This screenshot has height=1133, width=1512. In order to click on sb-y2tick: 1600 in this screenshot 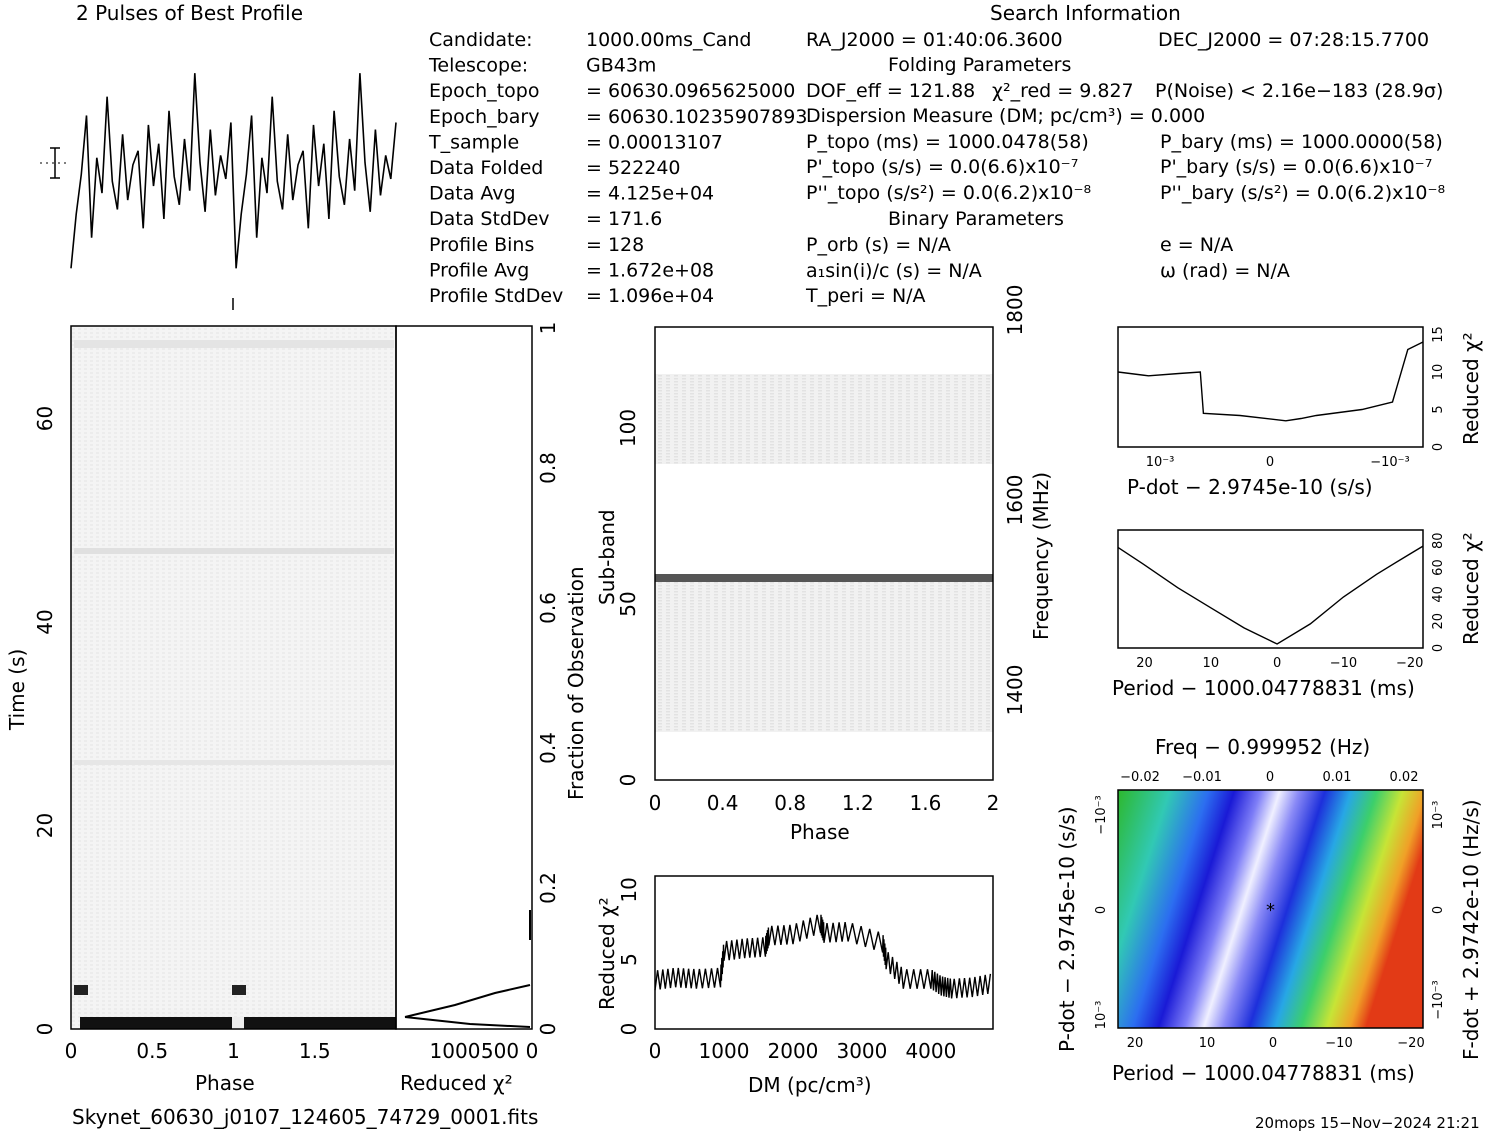, I will do `click(1015, 500)`.